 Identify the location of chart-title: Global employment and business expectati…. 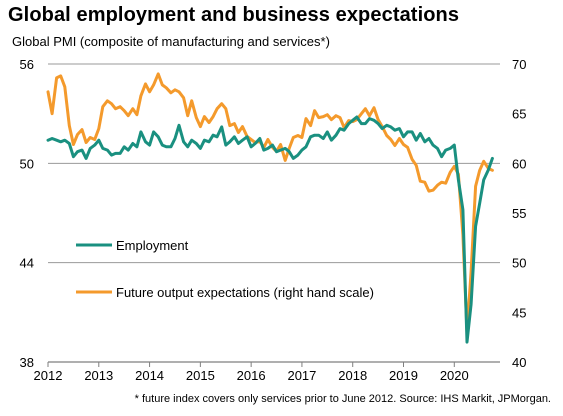
(234, 15).